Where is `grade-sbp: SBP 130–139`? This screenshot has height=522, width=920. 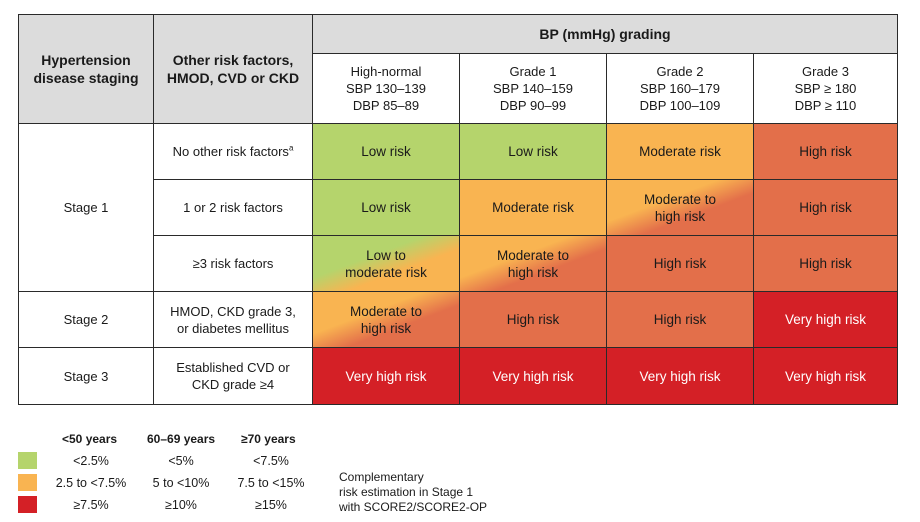
grade-sbp: SBP 130–139 is located at coordinates (386, 88).